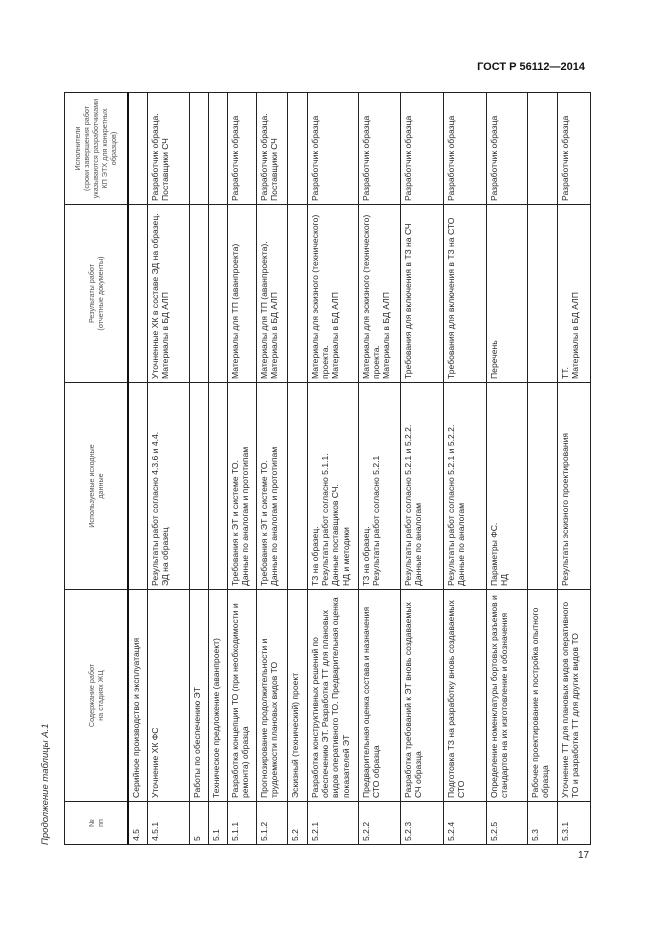  I want to click on cell-inputs: Результаты эскизного проектирования, so click(574, 486).